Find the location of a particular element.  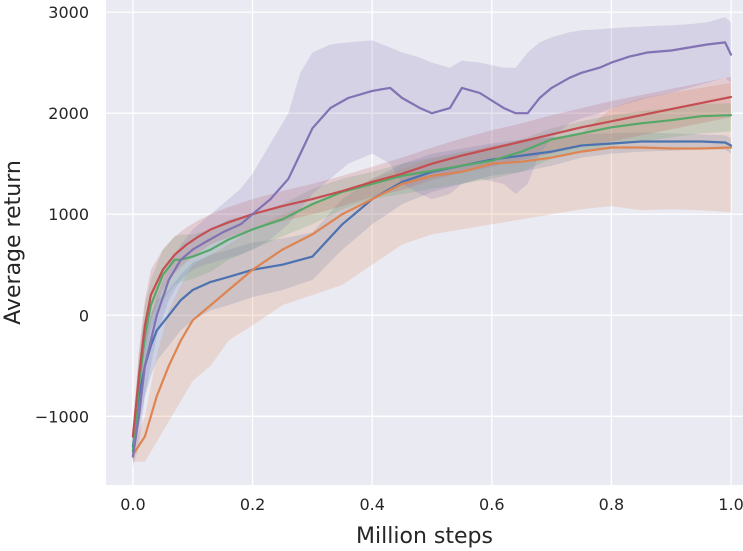

x-tick-labels: 0.0 0.2 0.4 0.6 0.8 1.0 is located at coordinates (431, 504).